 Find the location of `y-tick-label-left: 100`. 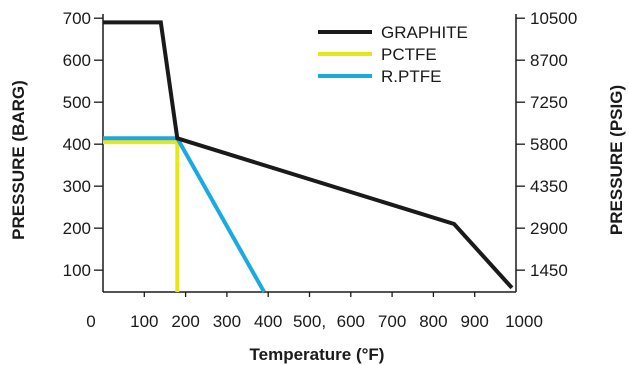

y-tick-label-left: 100 is located at coordinates (77, 270).